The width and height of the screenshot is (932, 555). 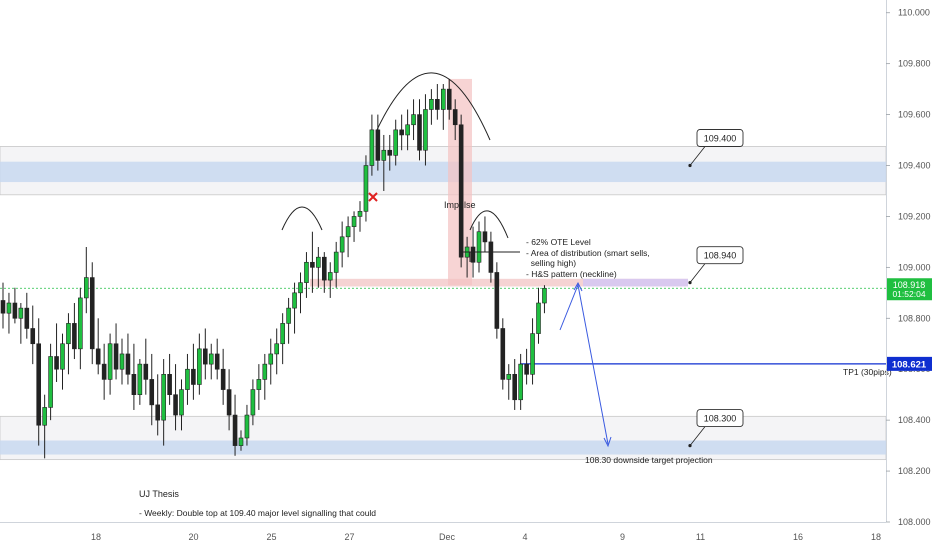 I want to click on ote-note-2: - Area of distribution (smart sells,, so click(x=588, y=253).